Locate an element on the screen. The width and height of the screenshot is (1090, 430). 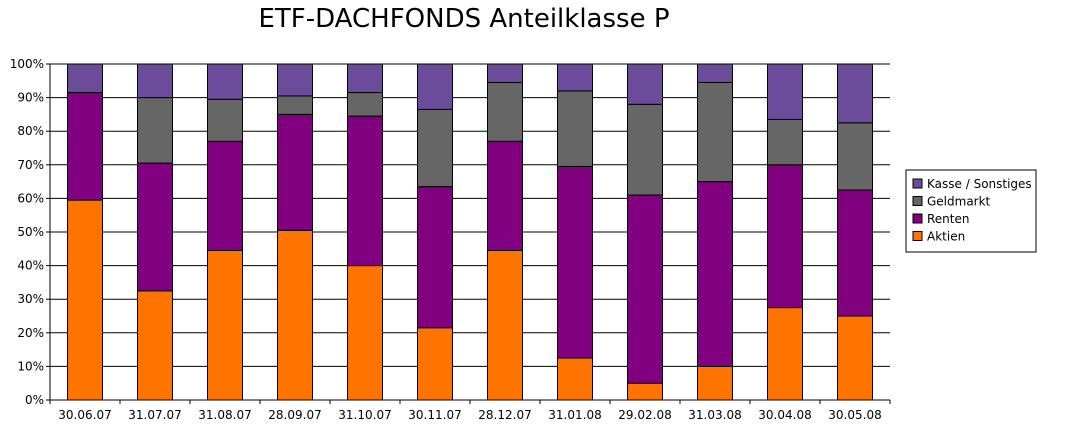
x-tick-label: 30.05.08 is located at coordinates (854, 415).